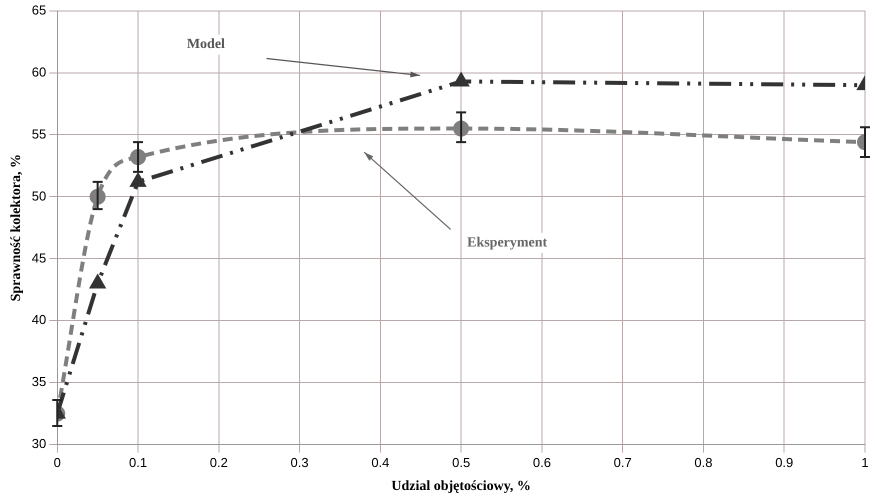 This screenshot has width=875, height=499. What do you see at coordinates (703, 462) in the screenshot?
I see `x-tick-label: 0.8` at bounding box center [703, 462].